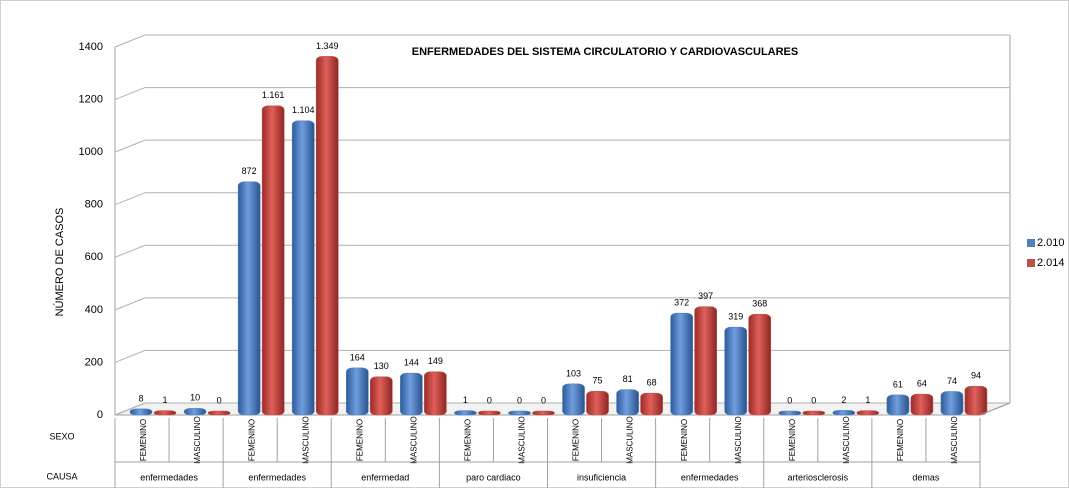 The width and height of the screenshot is (1069, 488). Describe the element at coordinates (91, 152) in the screenshot. I see `y-tick-label: 1000` at that location.